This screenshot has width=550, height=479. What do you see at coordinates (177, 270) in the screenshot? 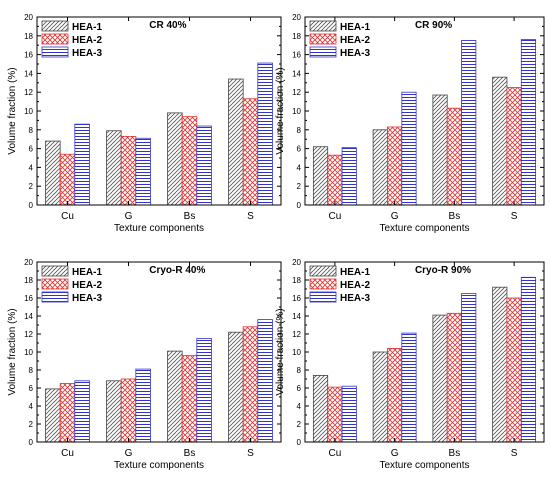
I see `chart-title: Cryo-R 40%` at bounding box center [177, 270].